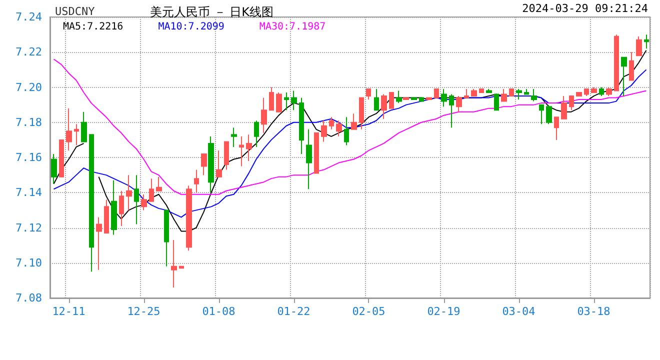 This screenshot has height=360, width=660. I want to click on text: MA30:7.1987, so click(292, 27).